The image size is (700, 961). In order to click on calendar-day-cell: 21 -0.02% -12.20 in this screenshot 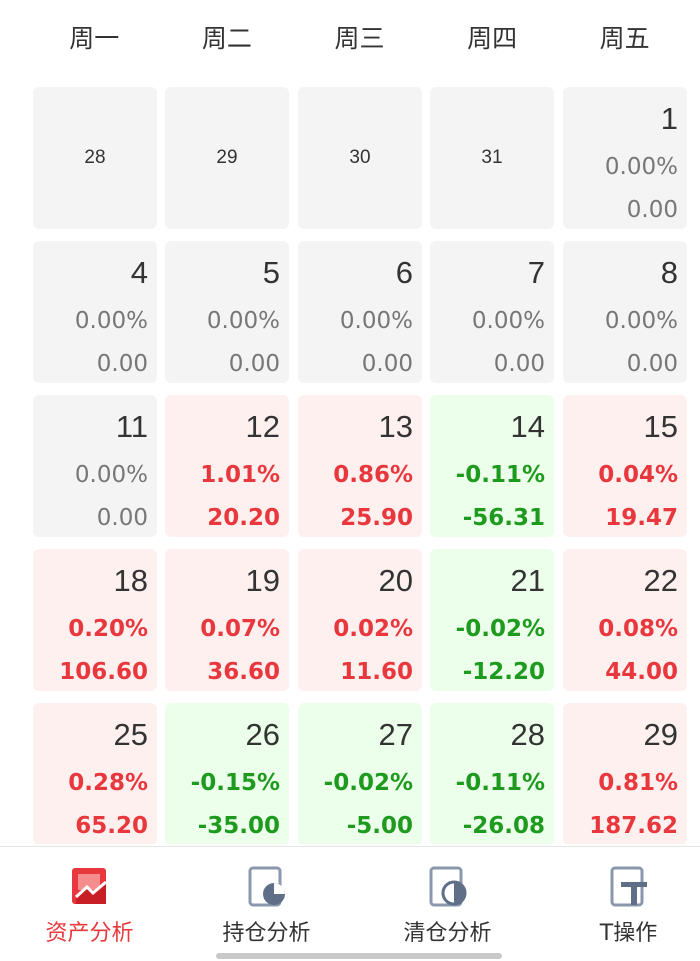, I will do `click(492, 620)`.